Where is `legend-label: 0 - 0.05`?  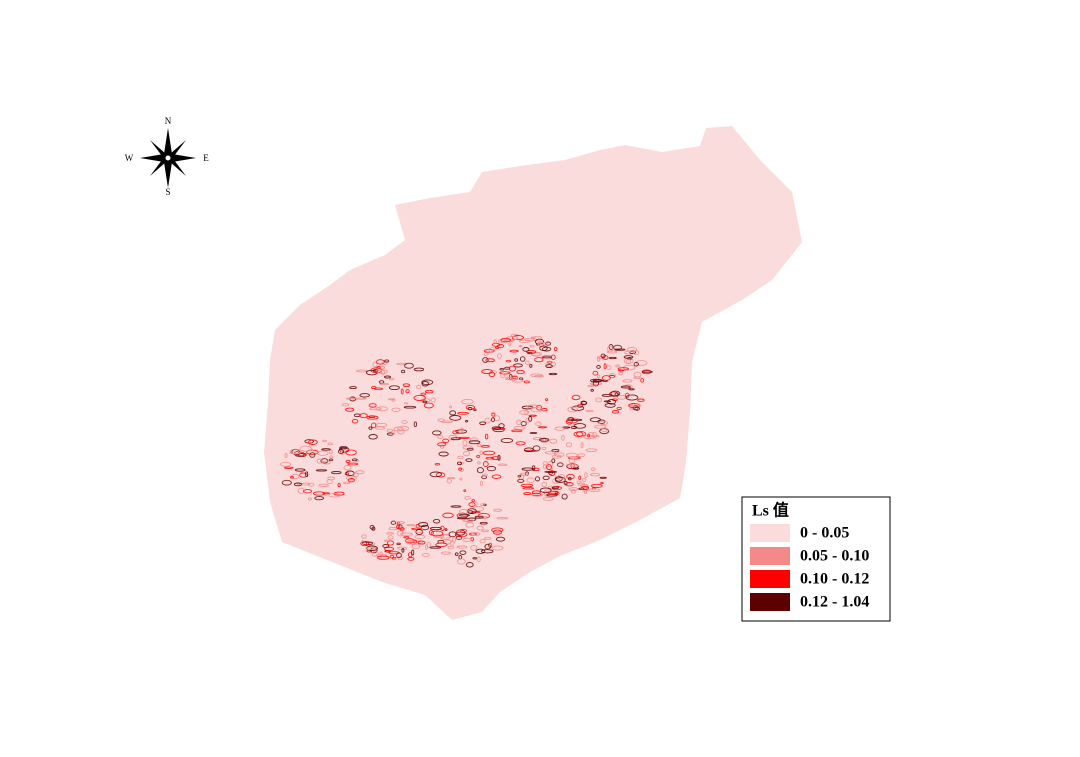 legend-label: 0 - 0.05 is located at coordinates (824, 533).